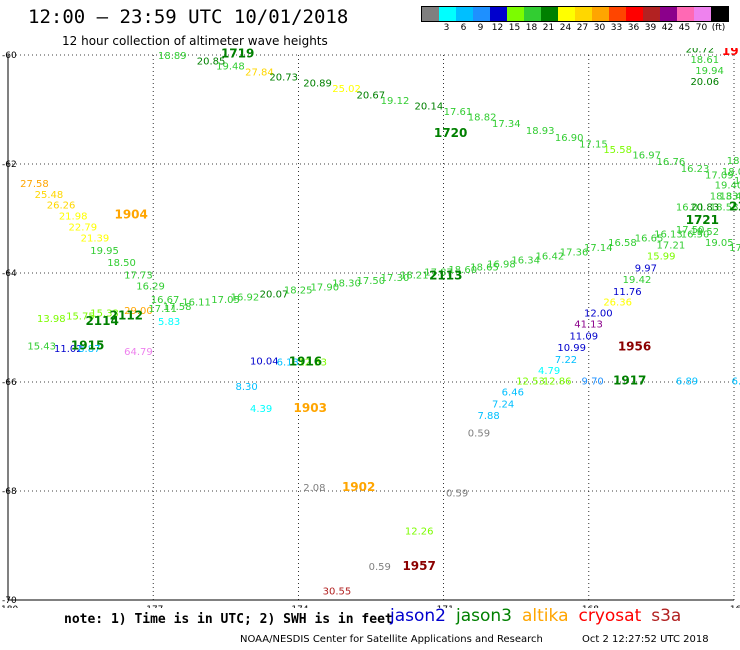  What do you see at coordinates (298, 606) in the screenshot?
I see `lon-tick-label: -174` at bounding box center [298, 606].